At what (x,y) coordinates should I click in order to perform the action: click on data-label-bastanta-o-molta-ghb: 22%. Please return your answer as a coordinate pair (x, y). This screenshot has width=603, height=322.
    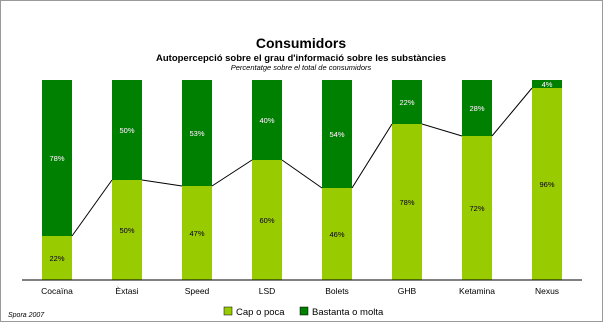
    Looking at the image, I should click on (406, 102).